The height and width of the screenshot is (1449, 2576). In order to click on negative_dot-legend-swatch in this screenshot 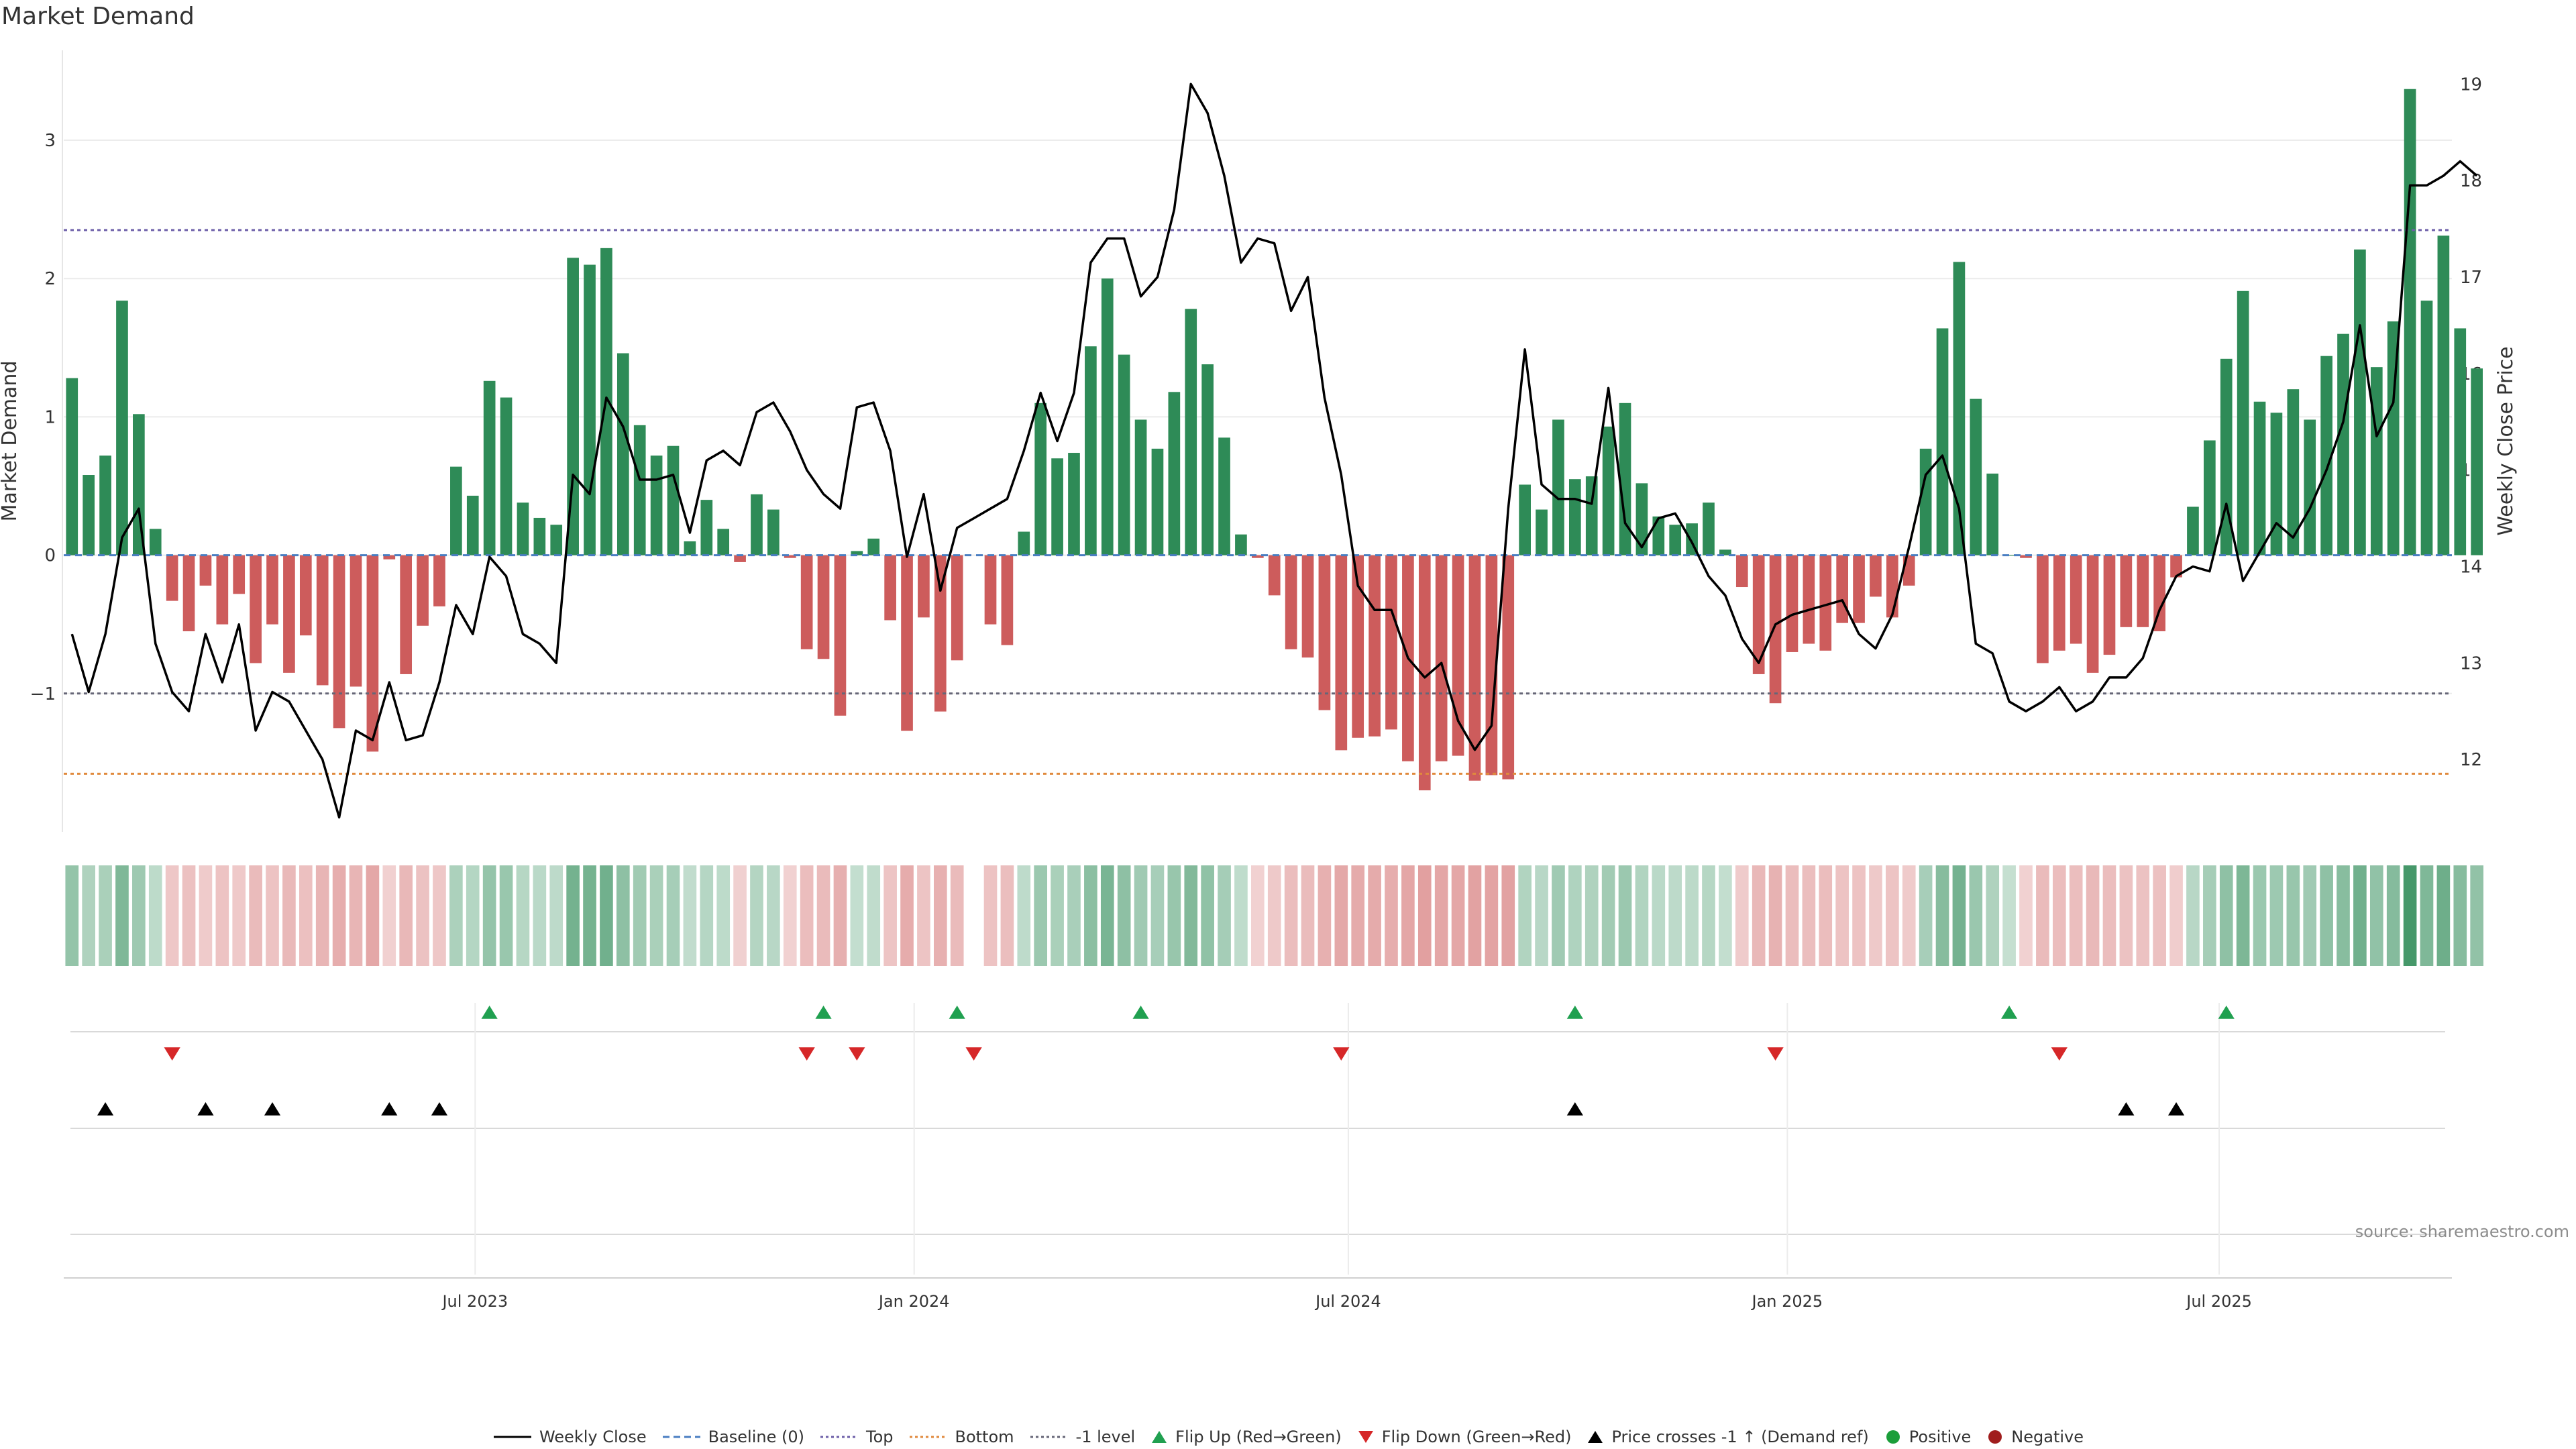, I will do `click(1995, 1437)`.